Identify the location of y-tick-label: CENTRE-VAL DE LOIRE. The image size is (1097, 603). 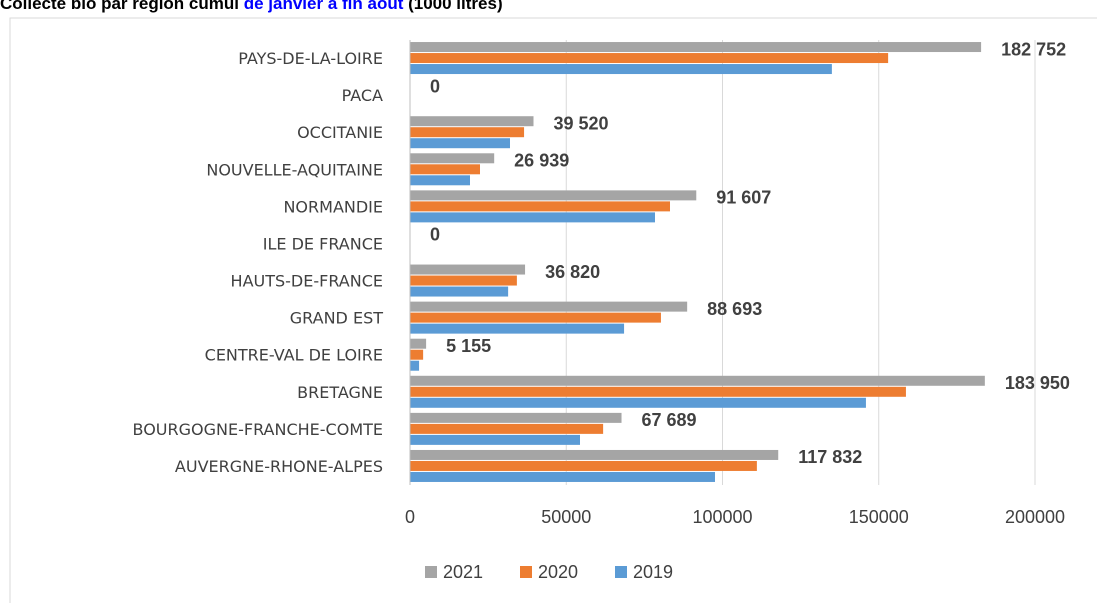
(294, 355).